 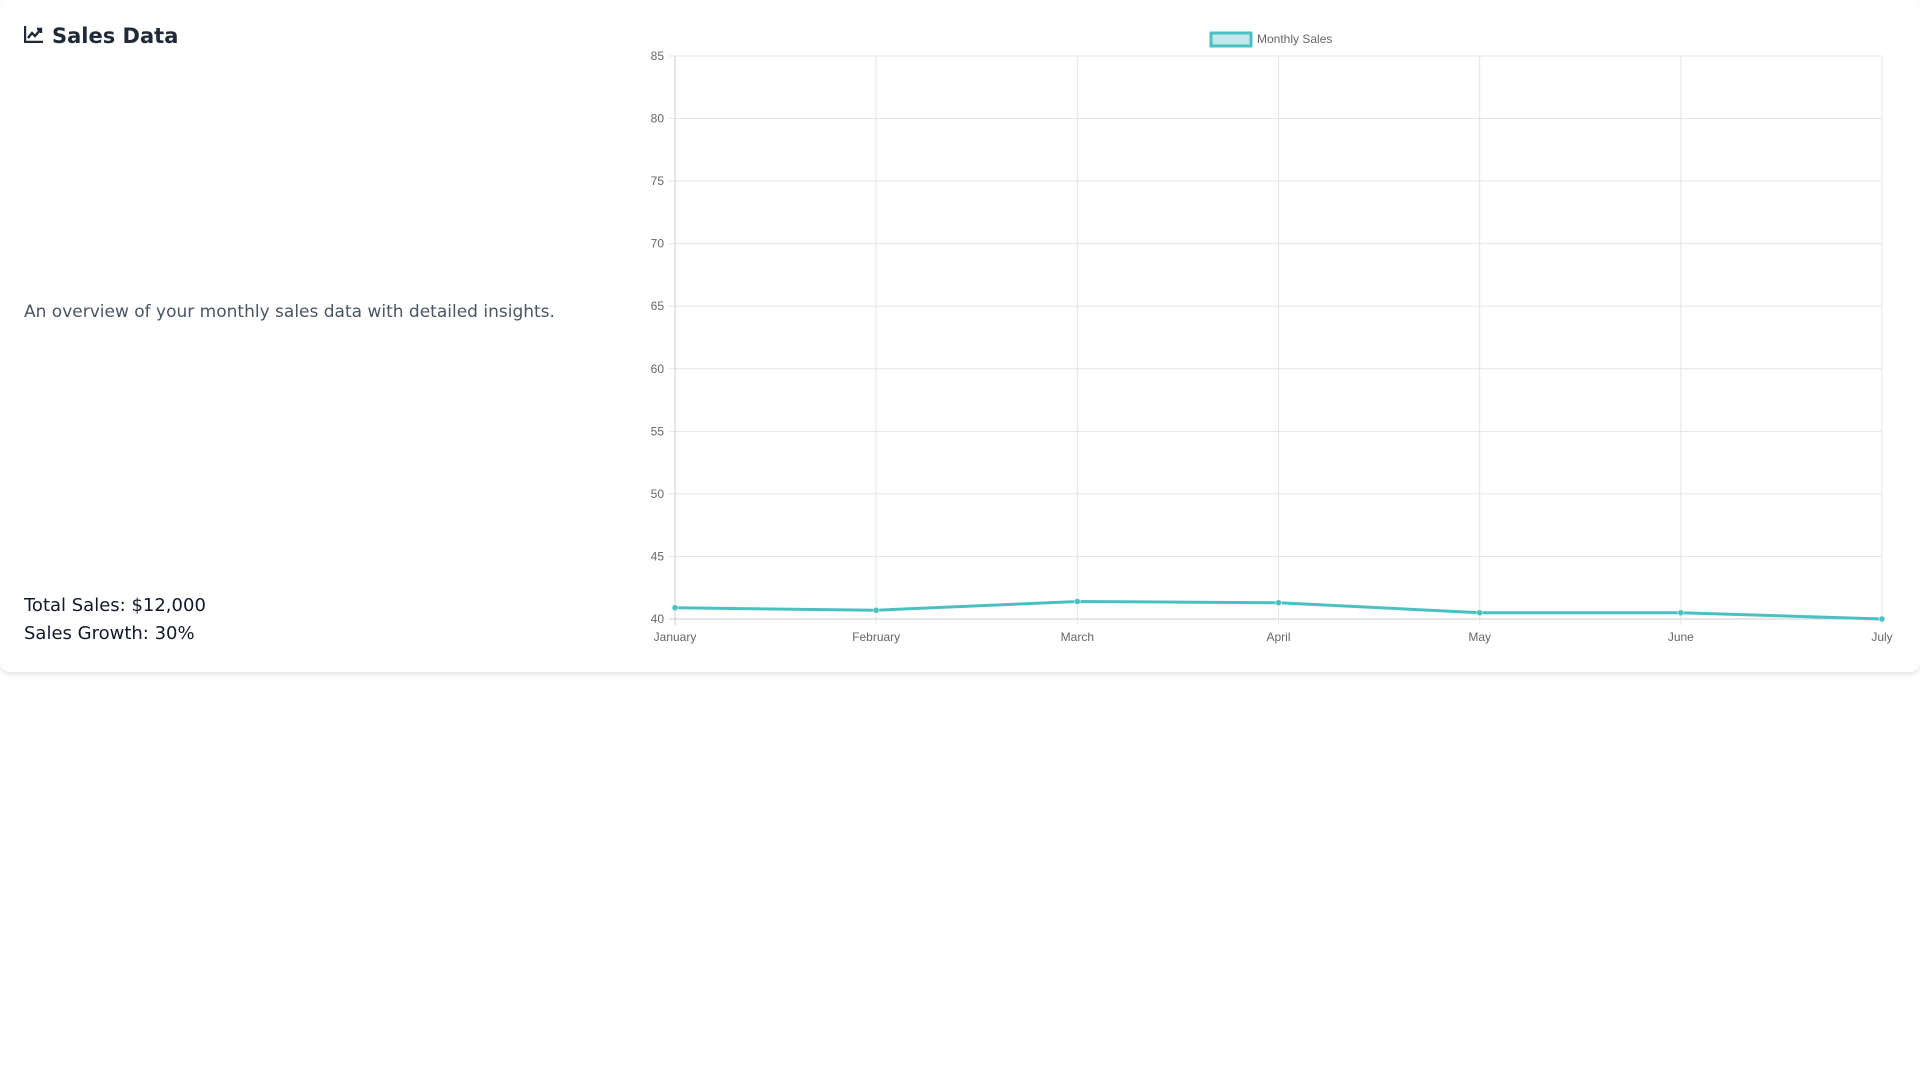 I want to click on x-tick-label: July, so click(x=1881, y=637).